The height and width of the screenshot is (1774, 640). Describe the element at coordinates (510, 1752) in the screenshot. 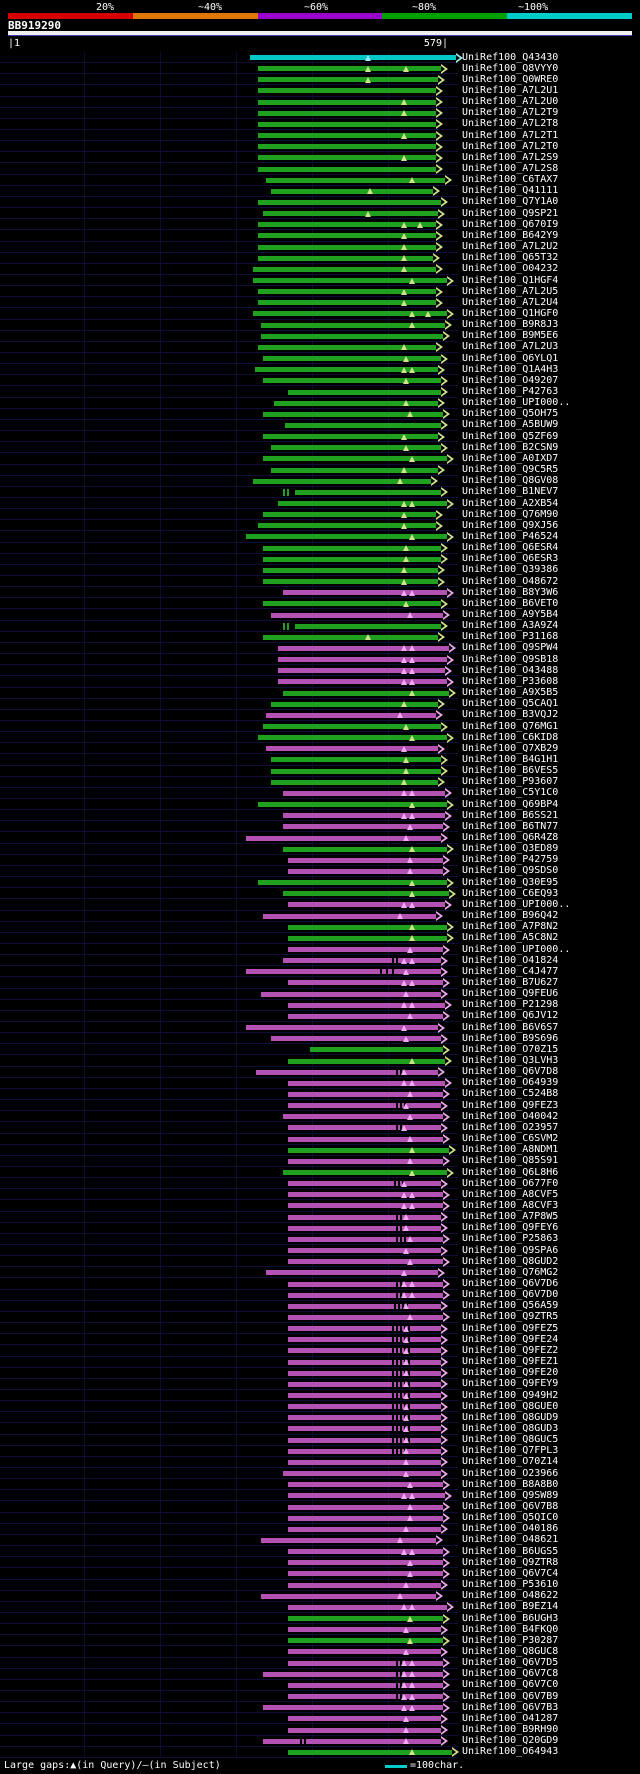

I see `hit-label: UniRef100_O64943` at that location.